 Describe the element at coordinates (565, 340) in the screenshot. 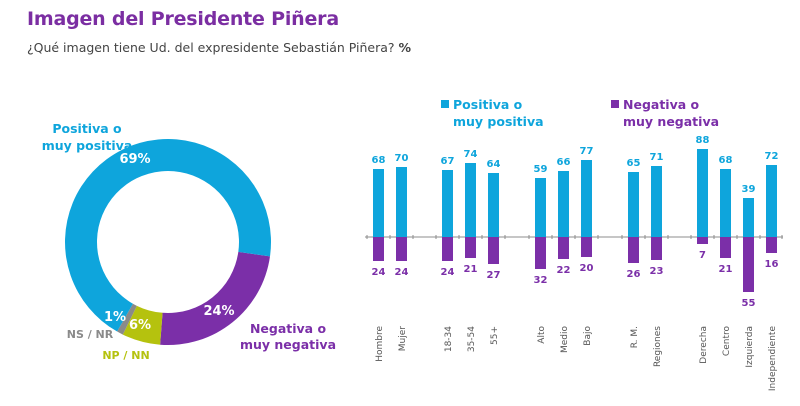

I see `x-tick-label: Medio` at that location.